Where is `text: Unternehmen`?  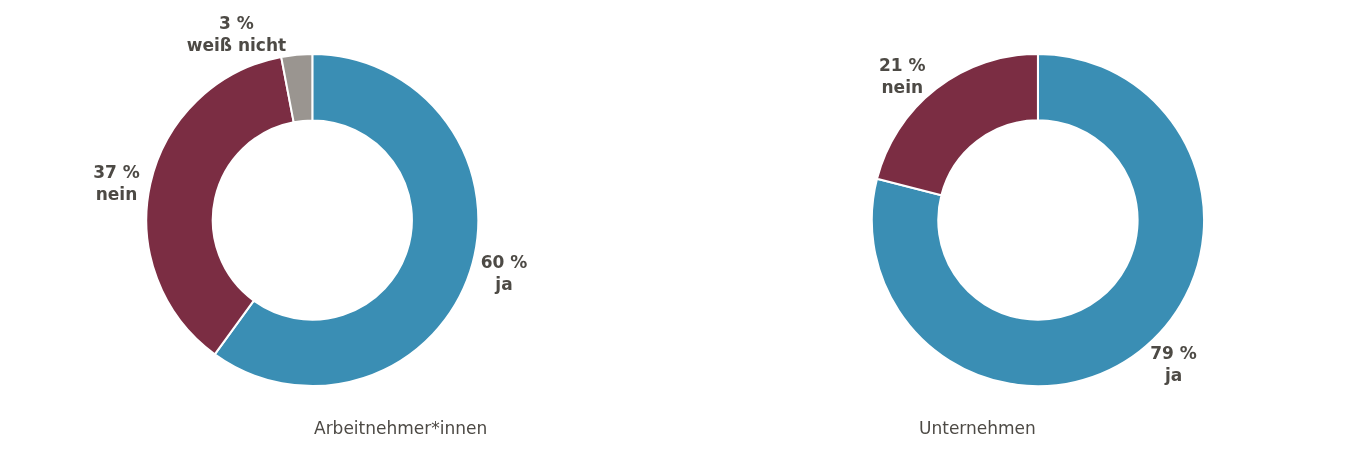
text: Unternehmen is located at coordinates (977, 428).